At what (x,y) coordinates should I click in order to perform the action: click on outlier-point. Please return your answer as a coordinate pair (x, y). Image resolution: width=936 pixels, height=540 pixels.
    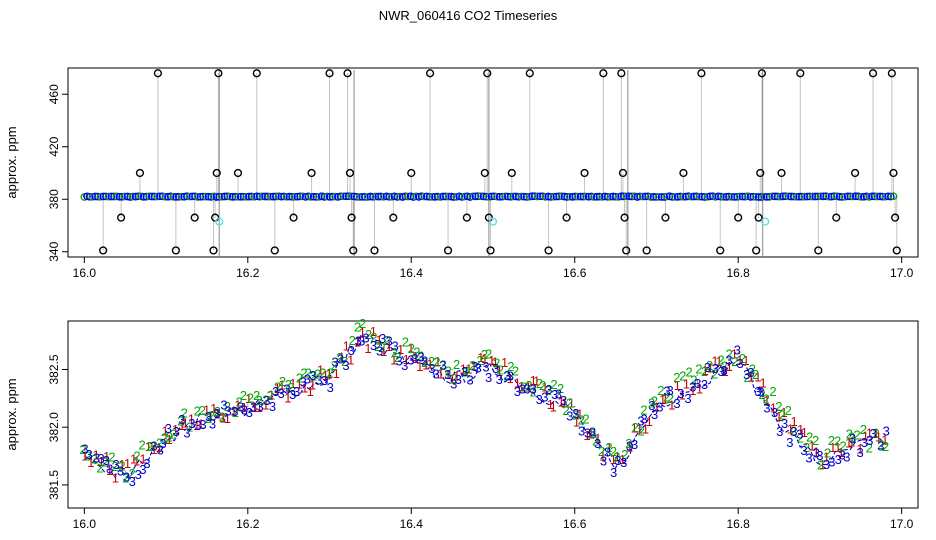
    Looking at the image, I should click on (765, 221).